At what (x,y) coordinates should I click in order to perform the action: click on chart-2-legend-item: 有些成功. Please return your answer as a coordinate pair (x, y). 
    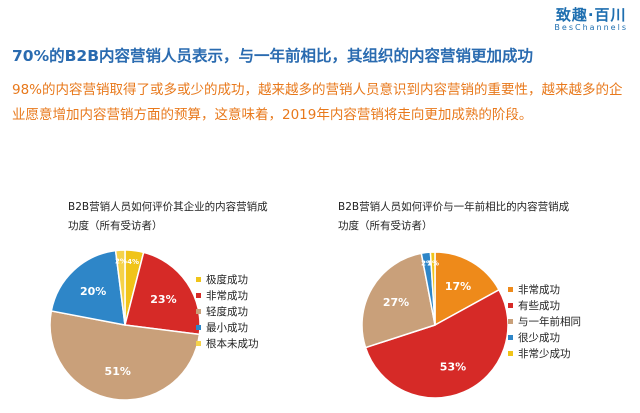
    Looking at the image, I should click on (544, 305).